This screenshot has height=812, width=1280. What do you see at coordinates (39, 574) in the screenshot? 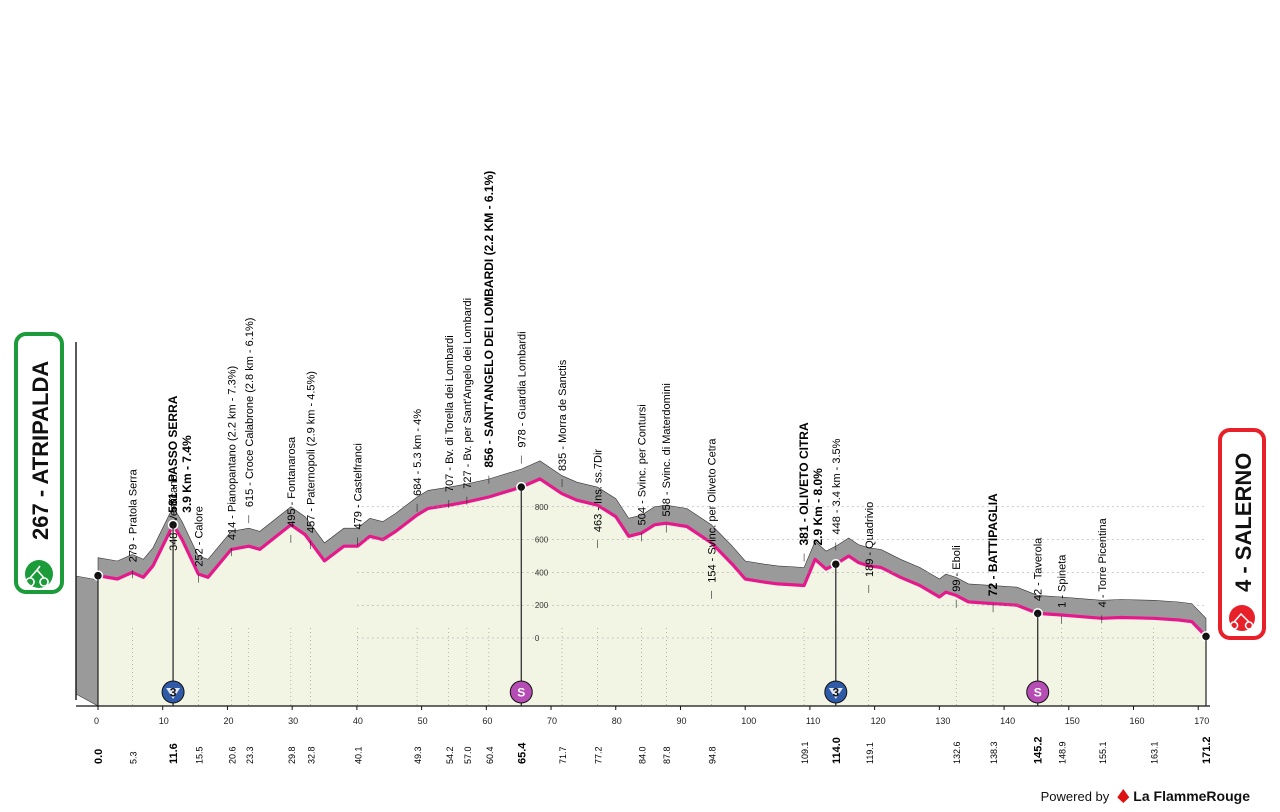
I see `start-cyclist-icon` at bounding box center [39, 574].